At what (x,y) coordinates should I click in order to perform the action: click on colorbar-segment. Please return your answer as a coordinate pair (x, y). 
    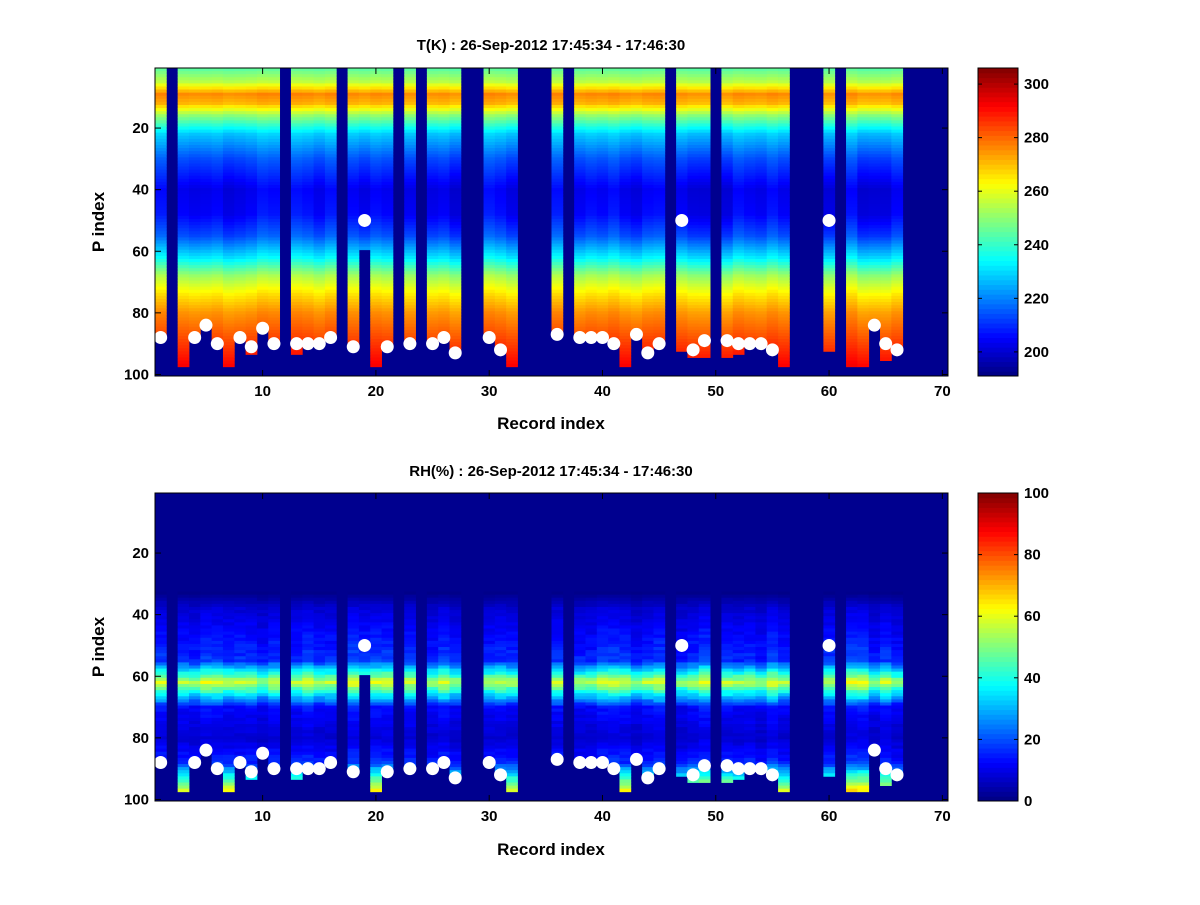
    Looking at the image, I should click on (998, 181).